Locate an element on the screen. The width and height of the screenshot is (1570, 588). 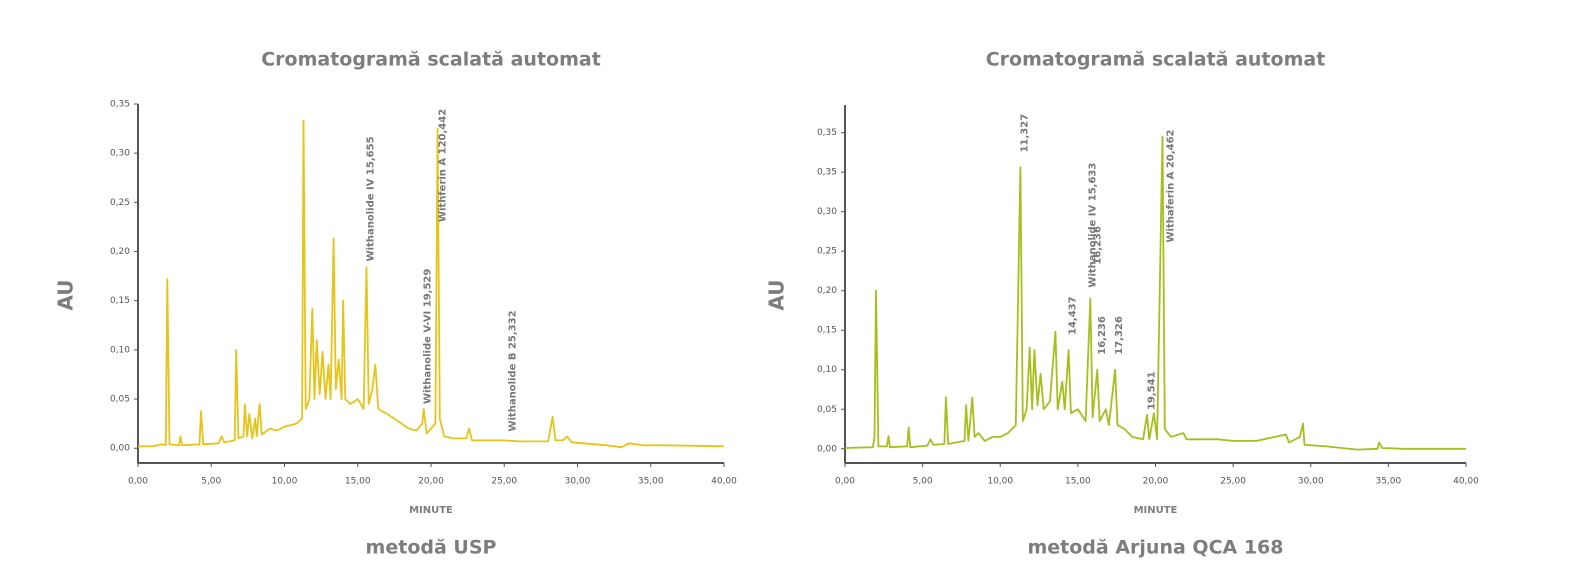
peak-label: Withaferin A 20,462 is located at coordinates (1170, 185).